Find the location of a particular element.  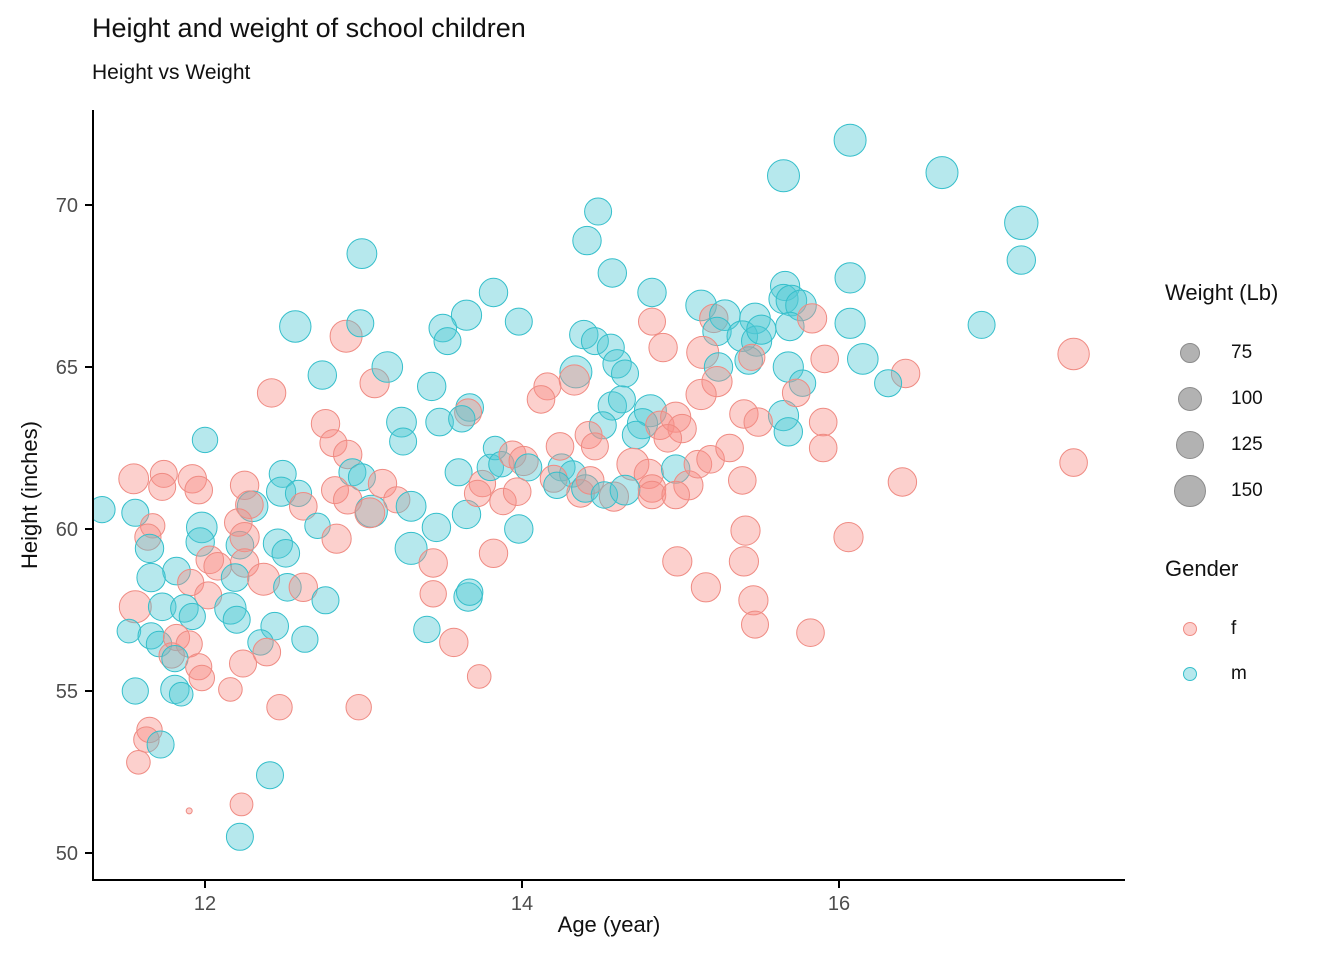

y-tick-label: 60 is located at coordinates (67, 530).